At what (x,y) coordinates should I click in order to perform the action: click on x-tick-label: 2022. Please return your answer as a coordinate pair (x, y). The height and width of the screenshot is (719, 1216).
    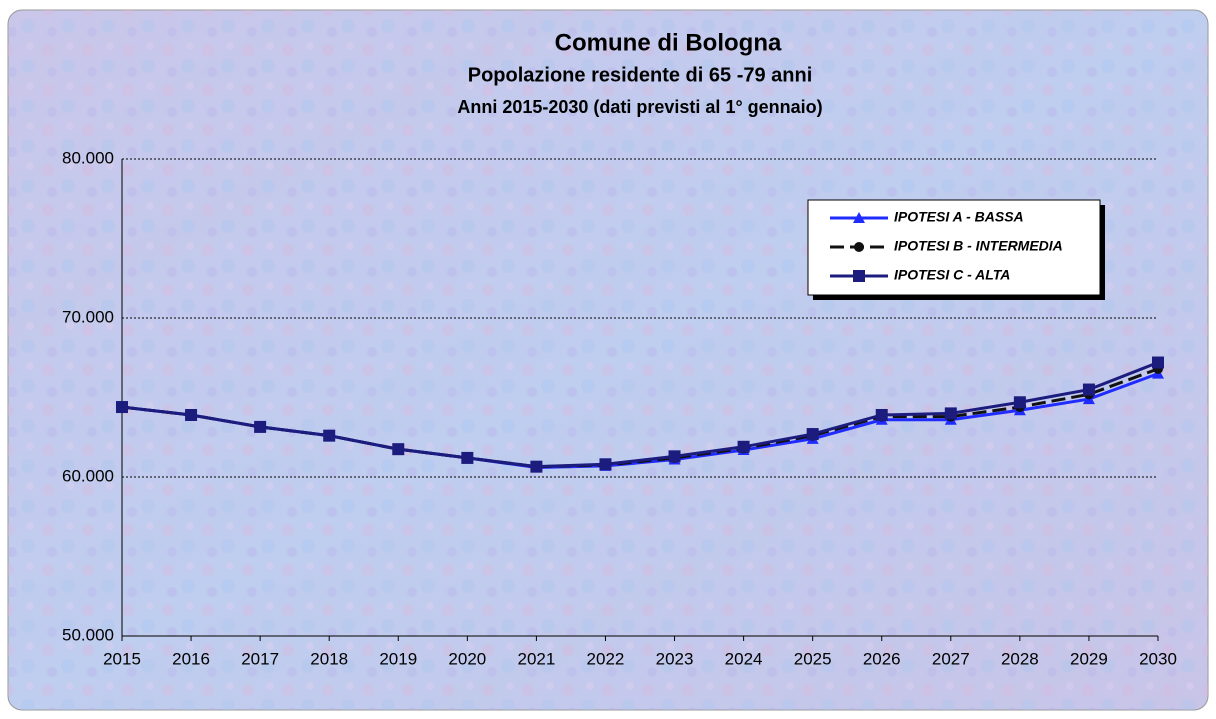
    Looking at the image, I should click on (606, 658).